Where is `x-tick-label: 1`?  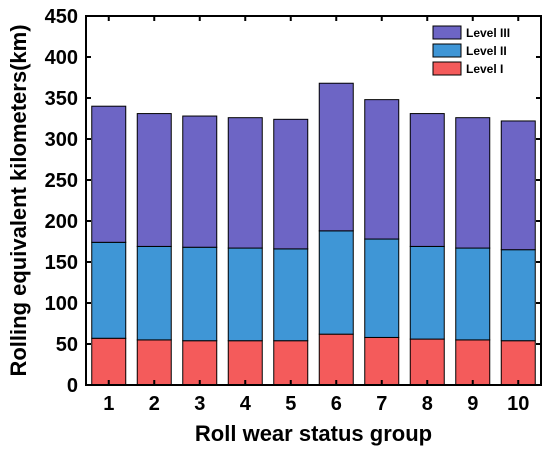 x-tick-label: 1 is located at coordinates (108, 404).